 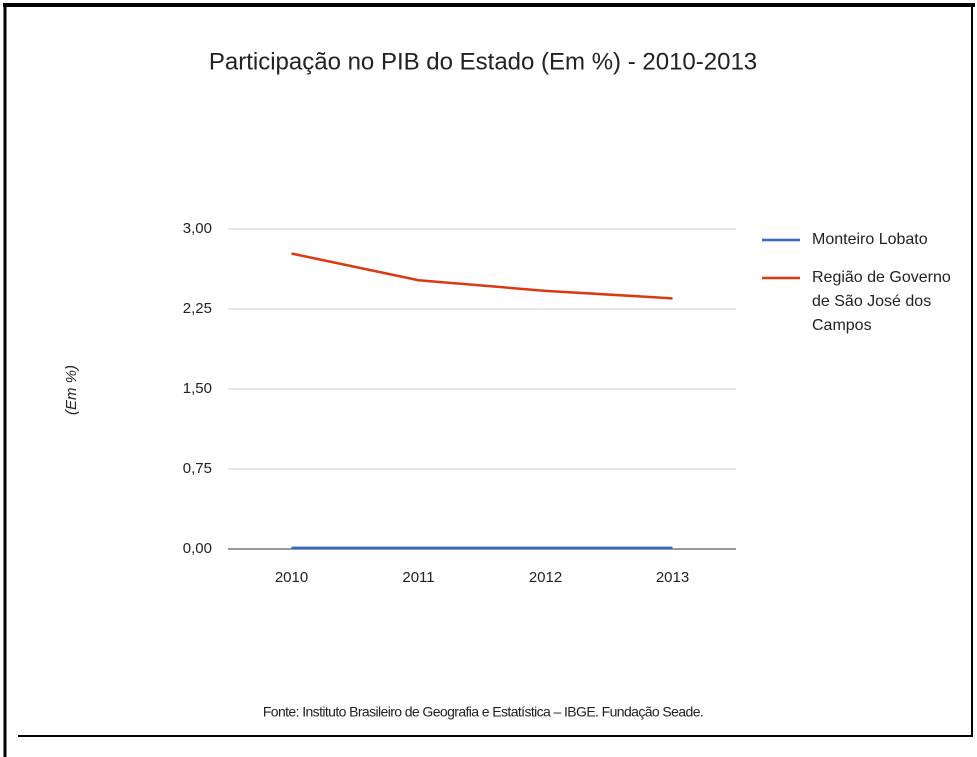 What do you see at coordinates (197, 468) in the screenshot?
I see `y-tick-label: 0,75` at bounding box center [197, 468].